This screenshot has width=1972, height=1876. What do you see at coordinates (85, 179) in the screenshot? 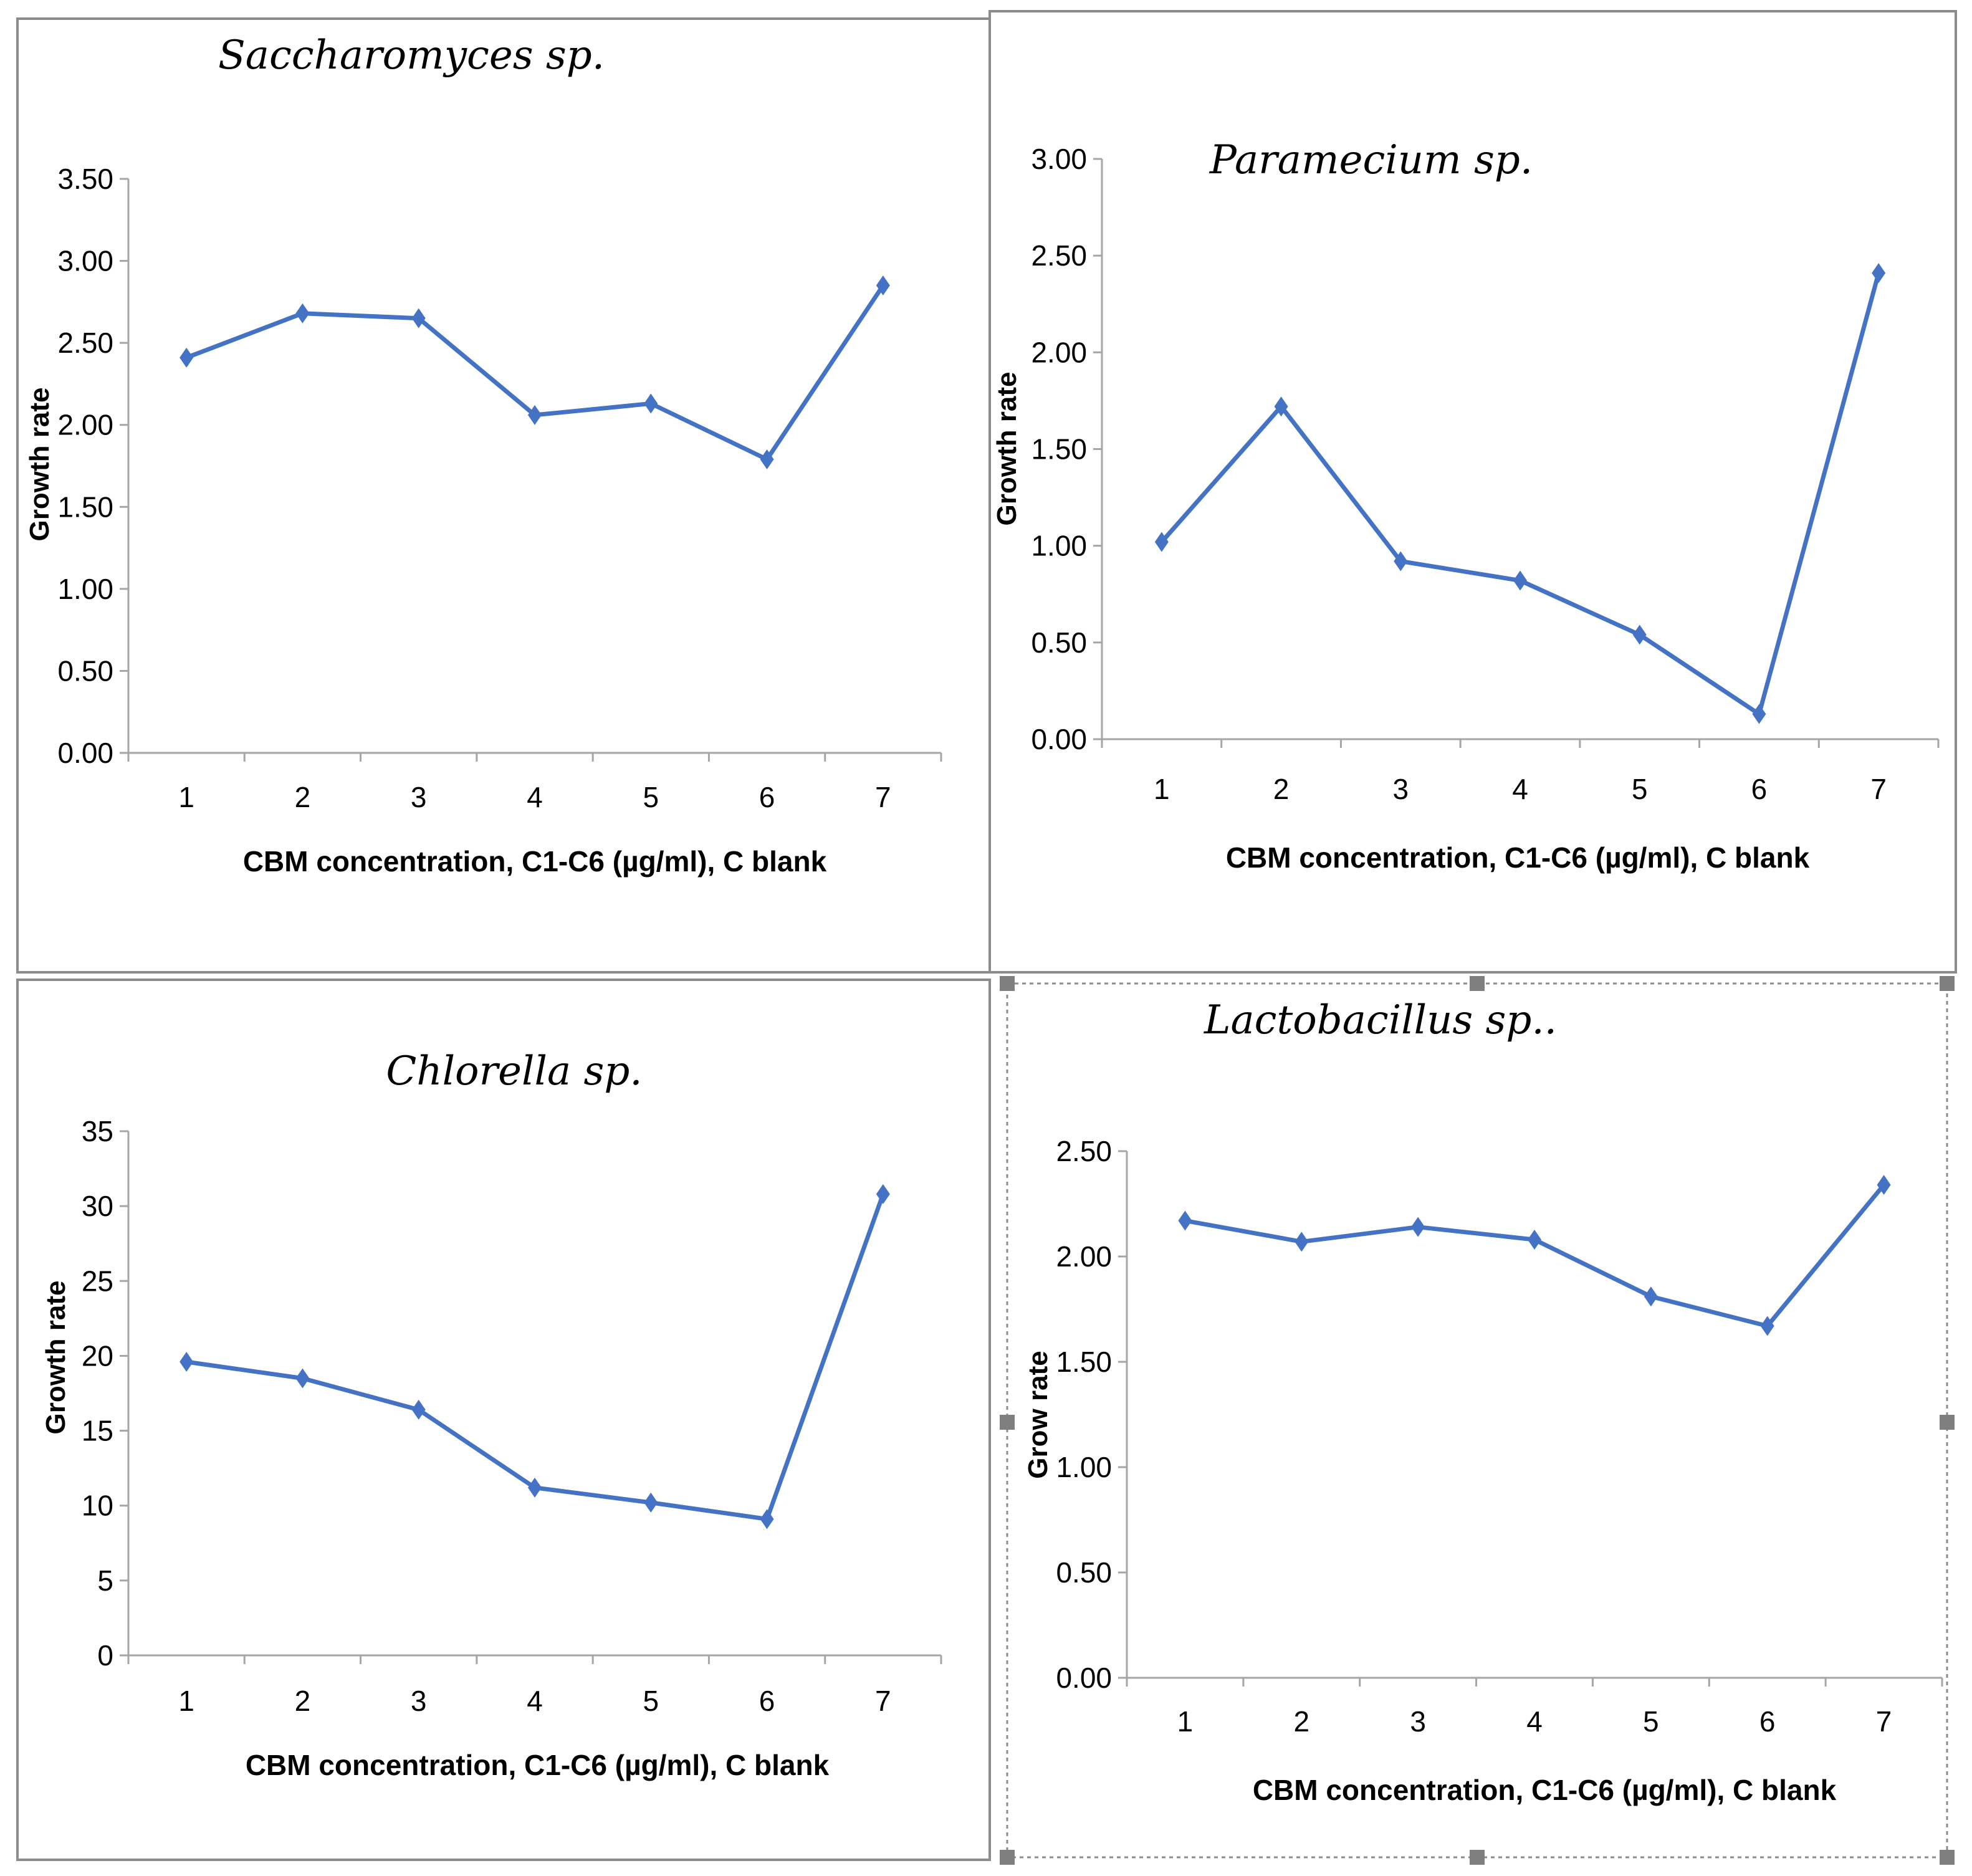
I see `y-tick-label: 3.50` at bounding box center [85, 179].